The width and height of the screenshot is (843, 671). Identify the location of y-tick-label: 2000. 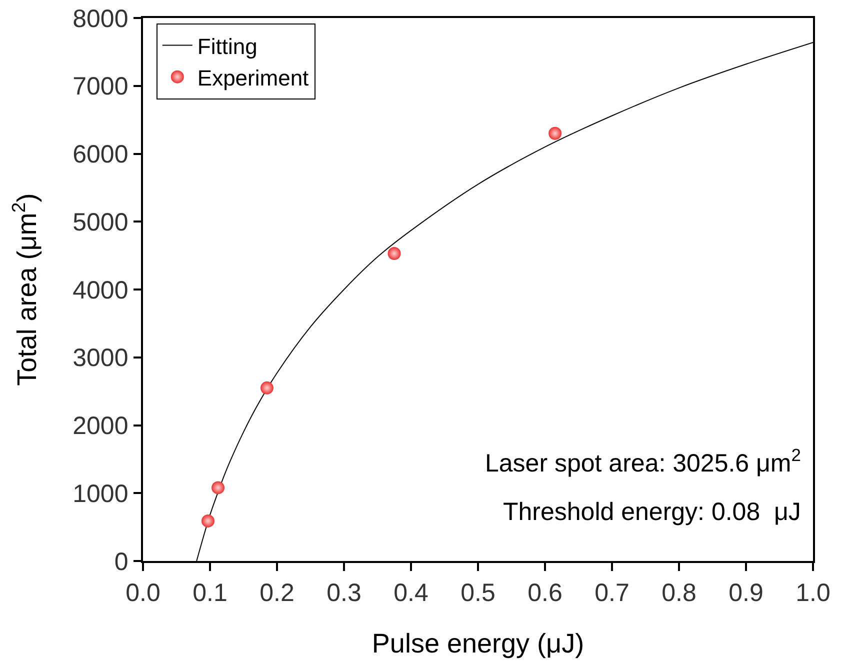
(100, 426).